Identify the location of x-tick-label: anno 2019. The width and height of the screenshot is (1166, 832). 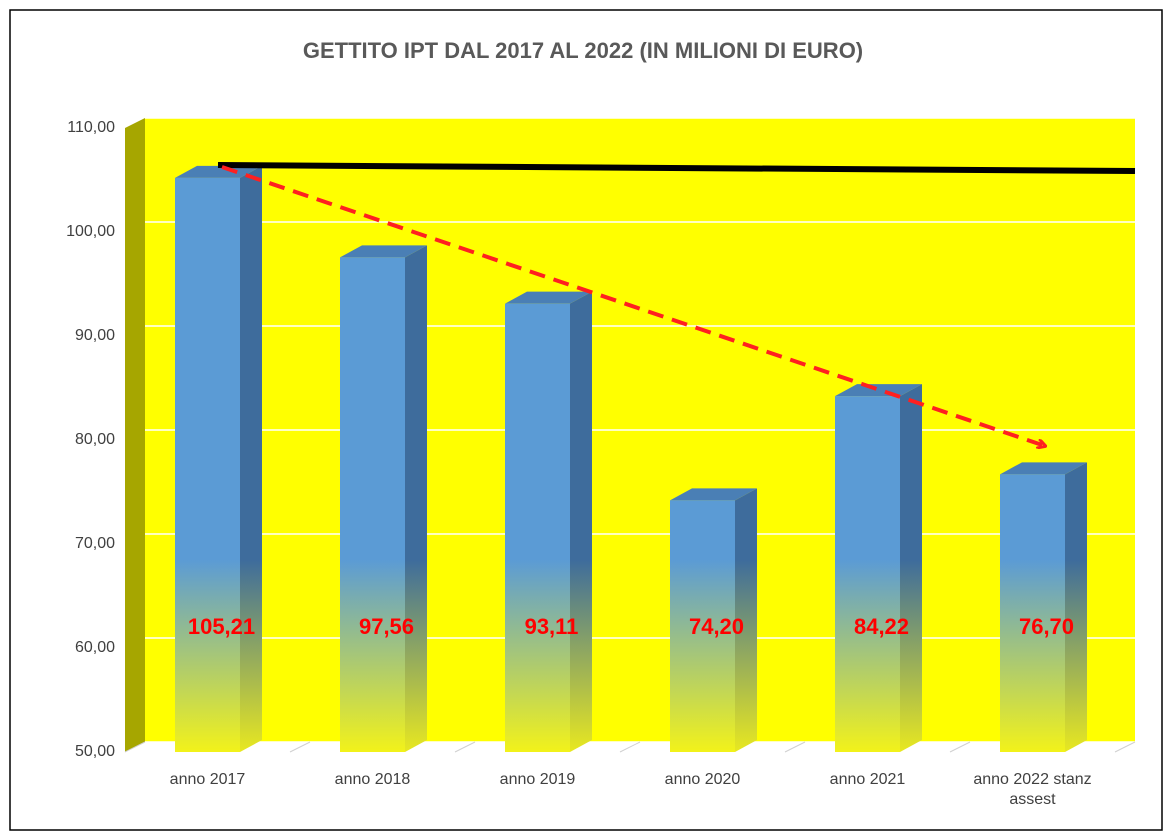
(537, 779).